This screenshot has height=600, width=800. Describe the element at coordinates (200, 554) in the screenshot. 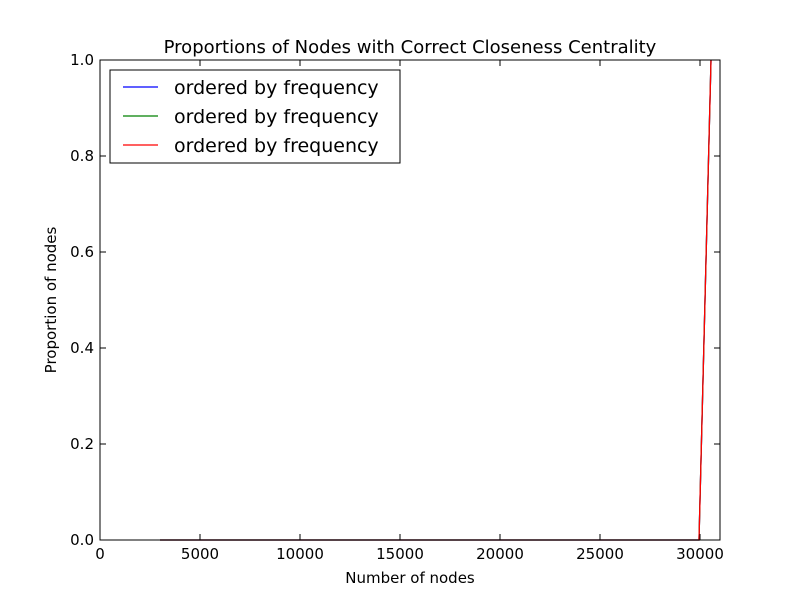

I see `x-tick-label: 5000` at that location.